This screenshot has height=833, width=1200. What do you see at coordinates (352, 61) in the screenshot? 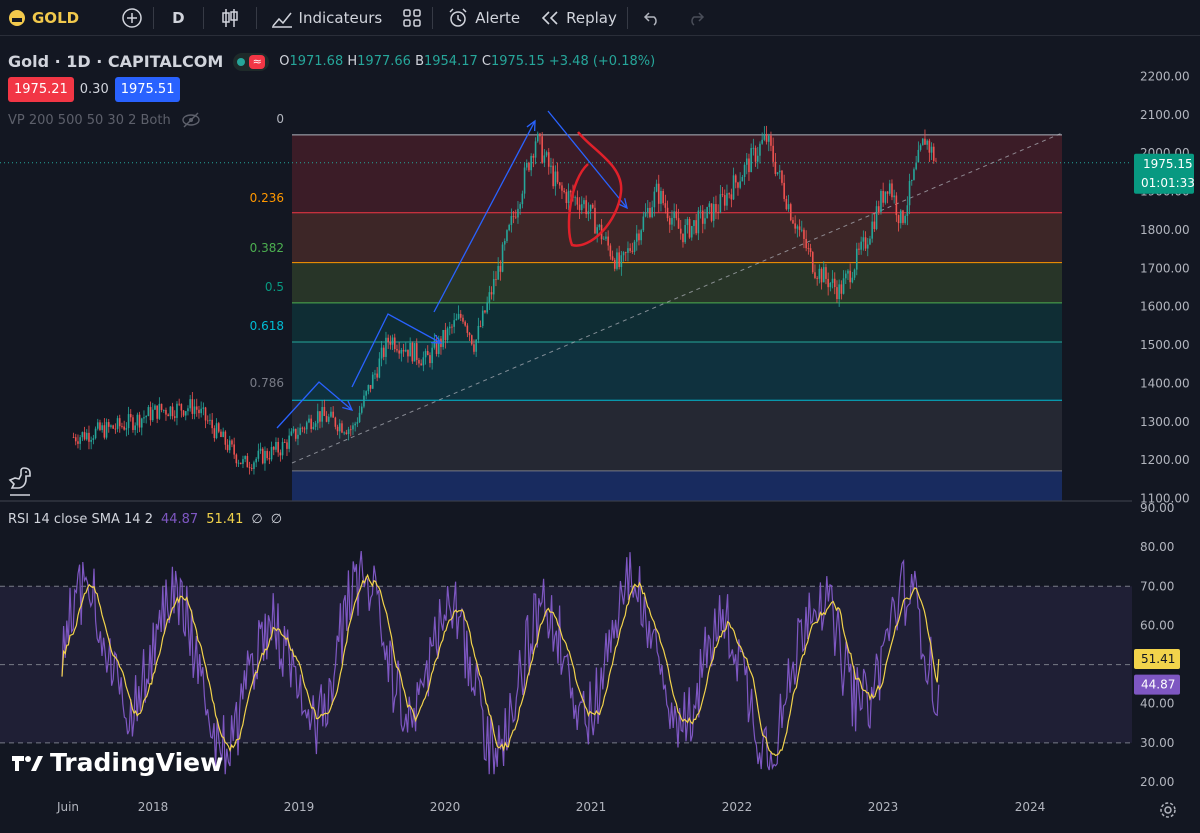
I see `high-label: H` at bounding box center [352, 61].